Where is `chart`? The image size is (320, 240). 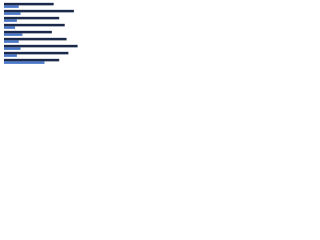 chart is located at coordinates (50, 35).